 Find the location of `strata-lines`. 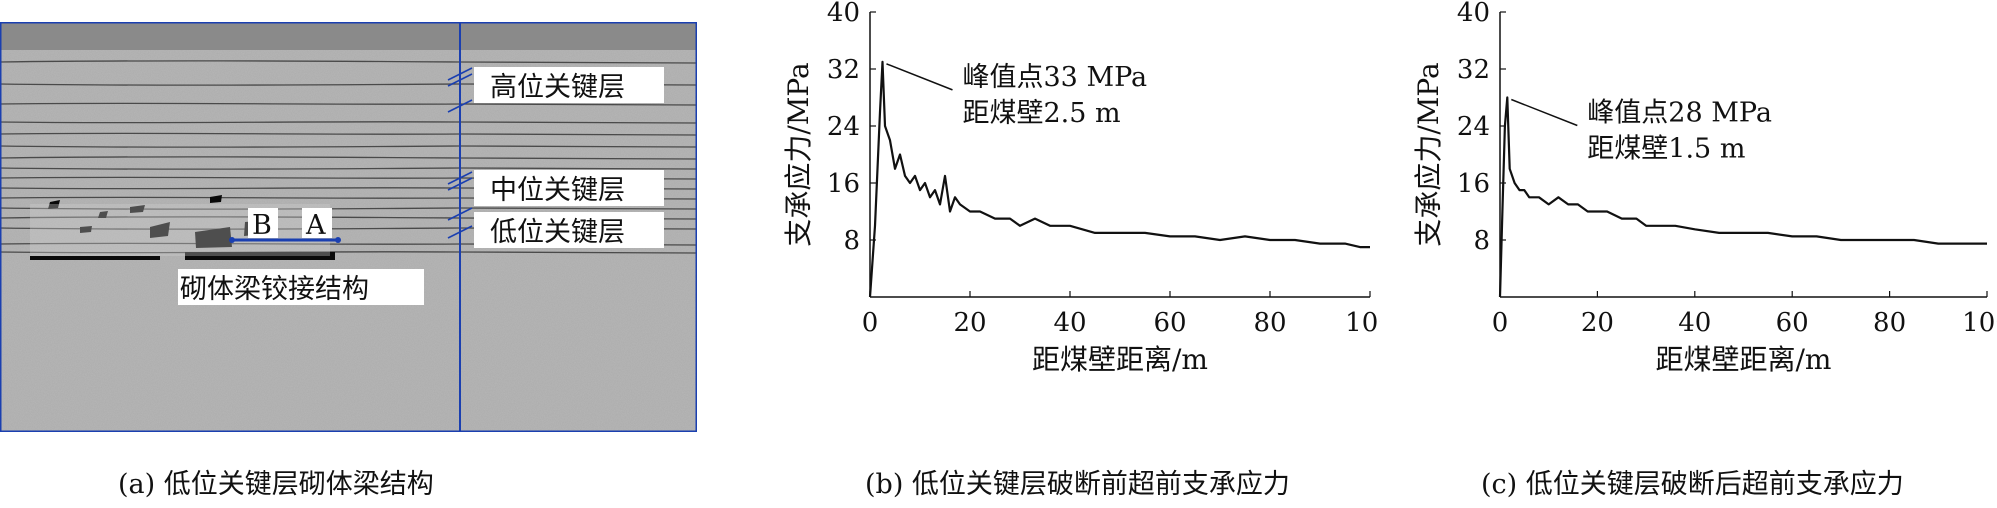

strata-lines is located at coordinates (348, 157).